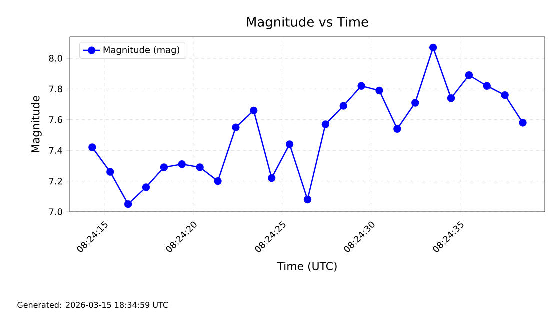 The height and width of the screenshot is (314, 560). What do you see at coordinates (36, 124) in the screenshot?
I see `y-axis-title: Magnitude` at bounding box center [36, 124].